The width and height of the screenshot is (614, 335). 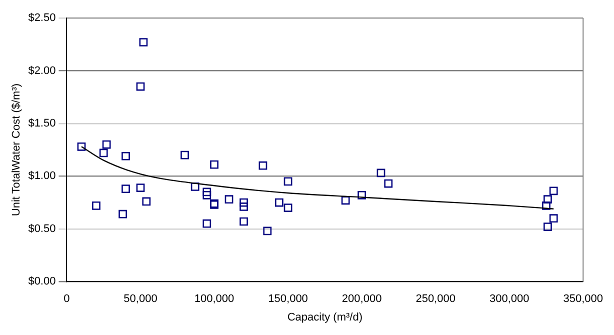 What do you see at coordinates (42, 228) in the screenshot?
I see `y-tick-label: $0.50` at bounding box center [42, 228].